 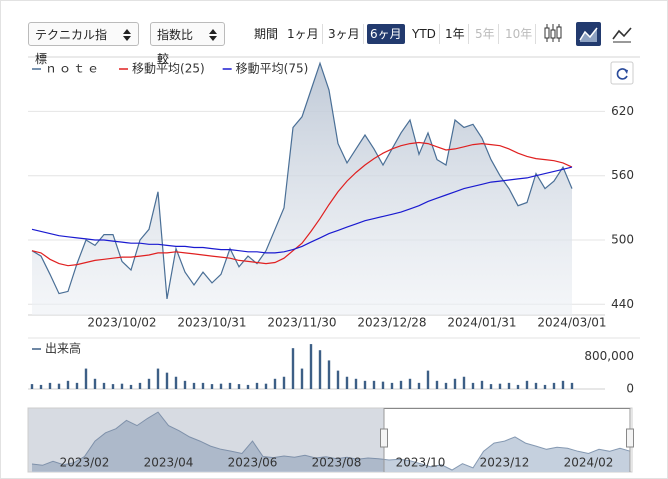 What do you see at coordinates (211, 323) in the screenshot?
I see `x-tick-label: 2023/10/31` at bounding box center [211, 323].